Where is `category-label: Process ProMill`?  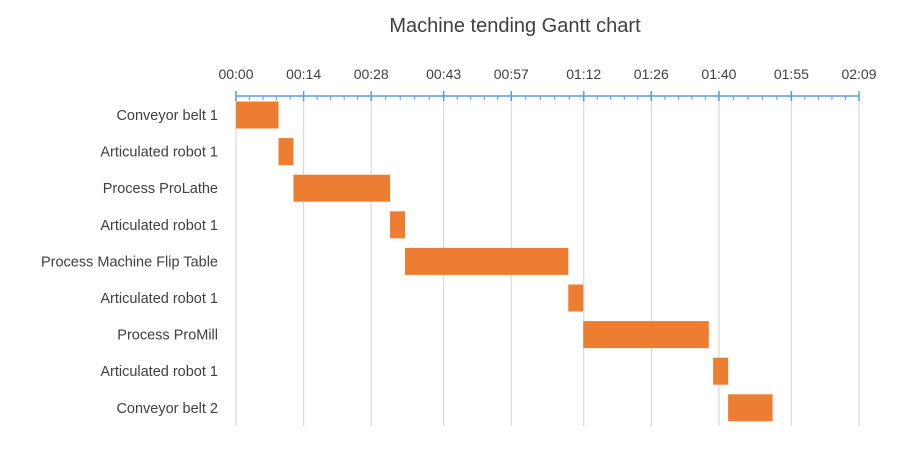
category-label: Process ProMill is located at coordinates (167, 336).